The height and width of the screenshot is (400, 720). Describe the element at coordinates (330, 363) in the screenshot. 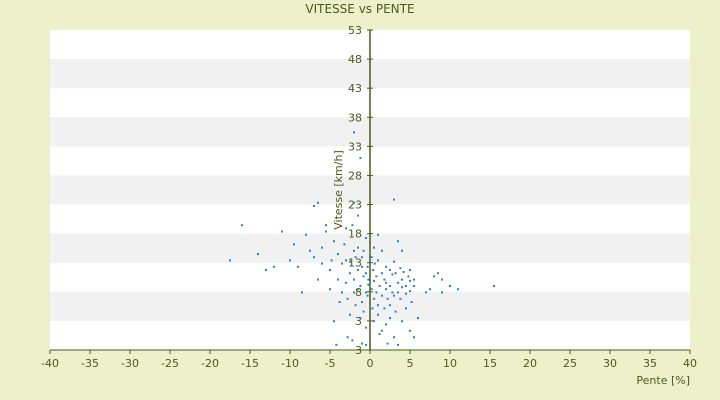

I see `x-tick-label: -5` at that location.